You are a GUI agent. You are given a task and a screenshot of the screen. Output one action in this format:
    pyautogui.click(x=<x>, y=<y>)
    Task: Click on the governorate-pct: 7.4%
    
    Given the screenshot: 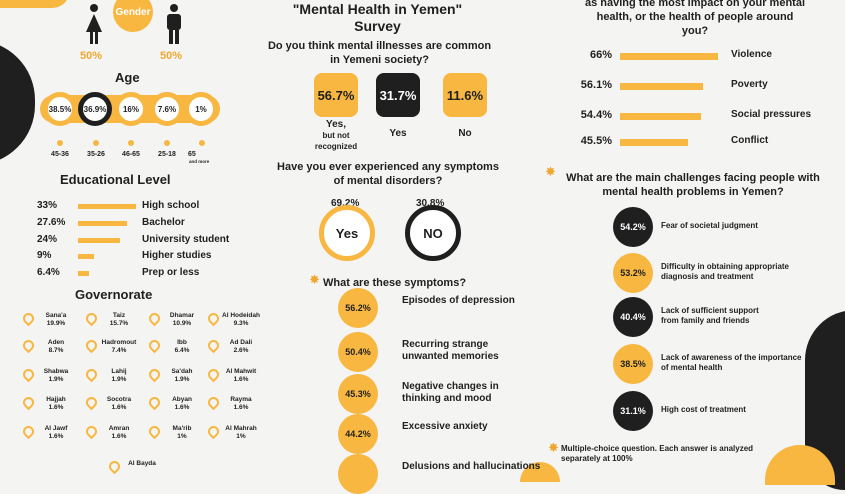 What is the action you would take?
    pyautogui.click(x=119, y=350)
    